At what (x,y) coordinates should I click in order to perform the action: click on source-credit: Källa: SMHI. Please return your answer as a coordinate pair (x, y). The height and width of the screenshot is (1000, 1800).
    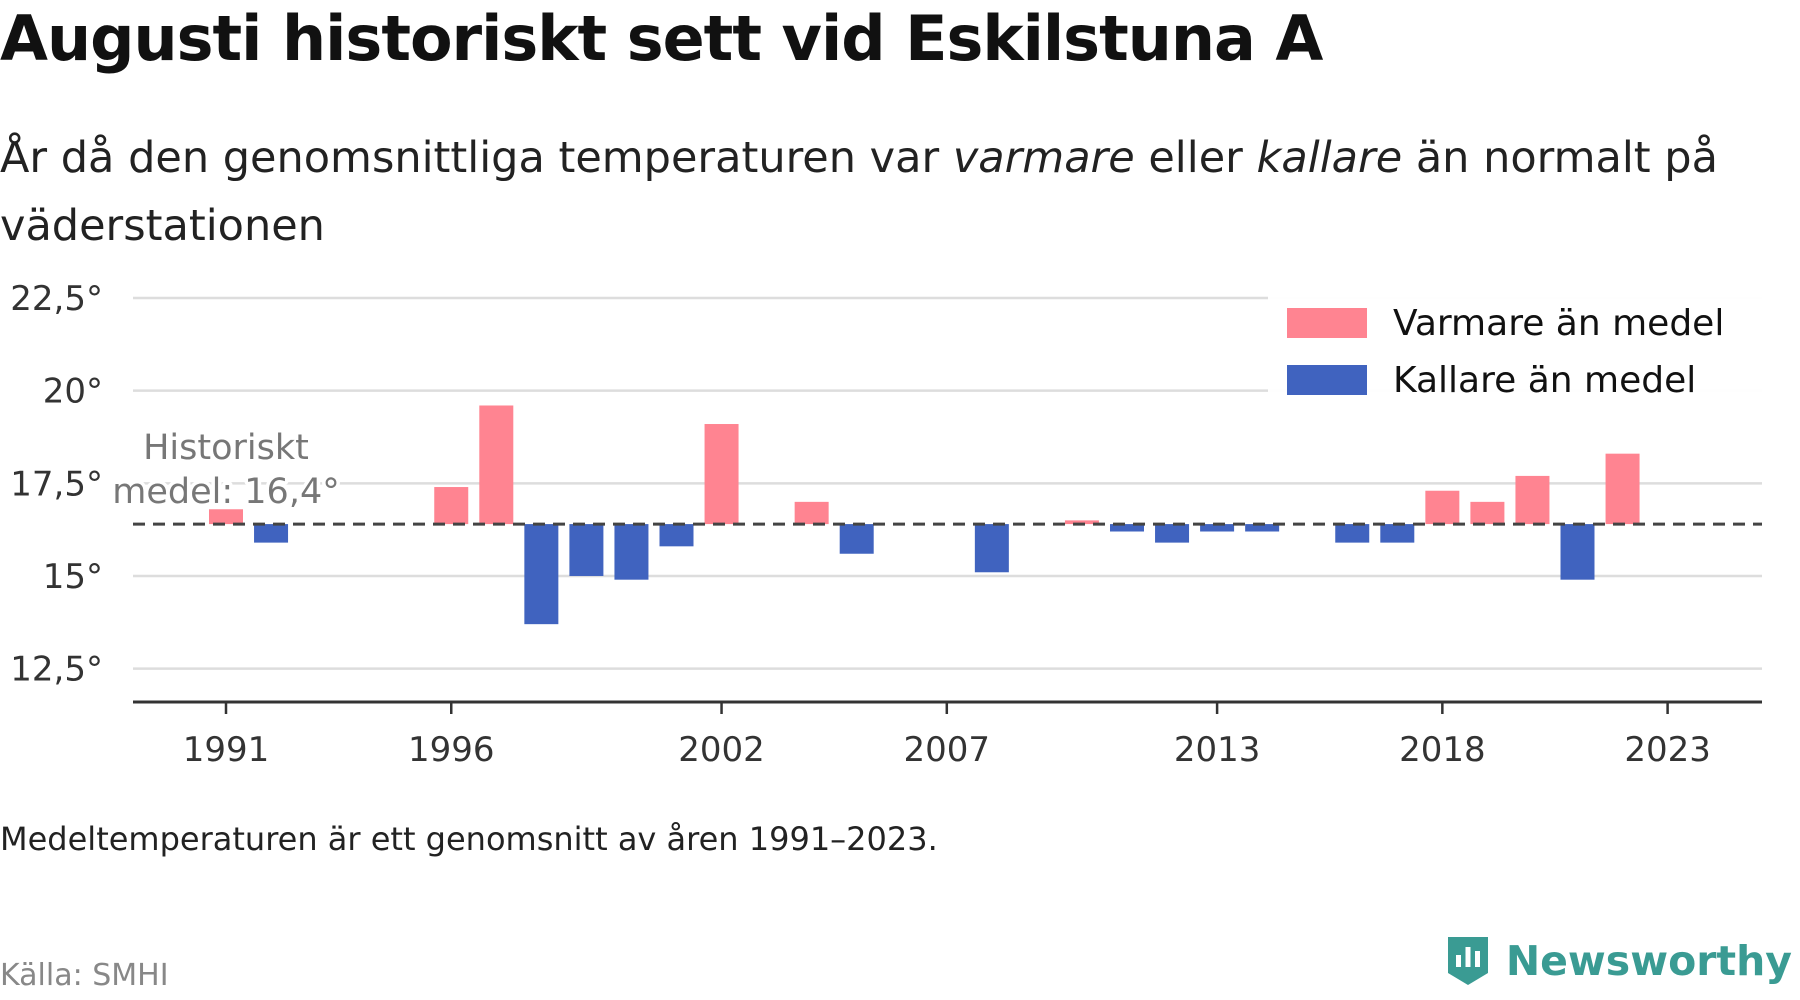
    Looking at the image, I should click on (84, 975).